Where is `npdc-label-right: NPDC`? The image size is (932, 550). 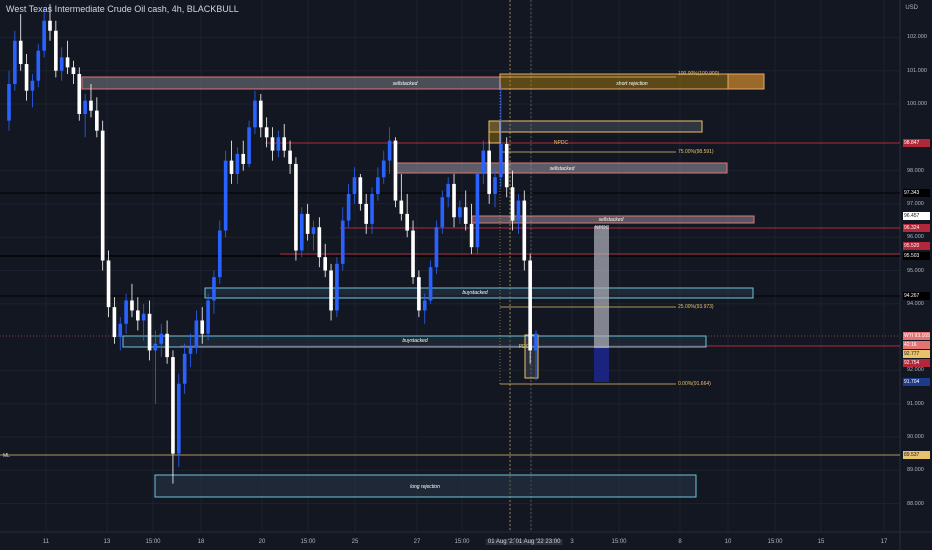 npdc-label-right: NPDC is located at coordinates (602, 228).